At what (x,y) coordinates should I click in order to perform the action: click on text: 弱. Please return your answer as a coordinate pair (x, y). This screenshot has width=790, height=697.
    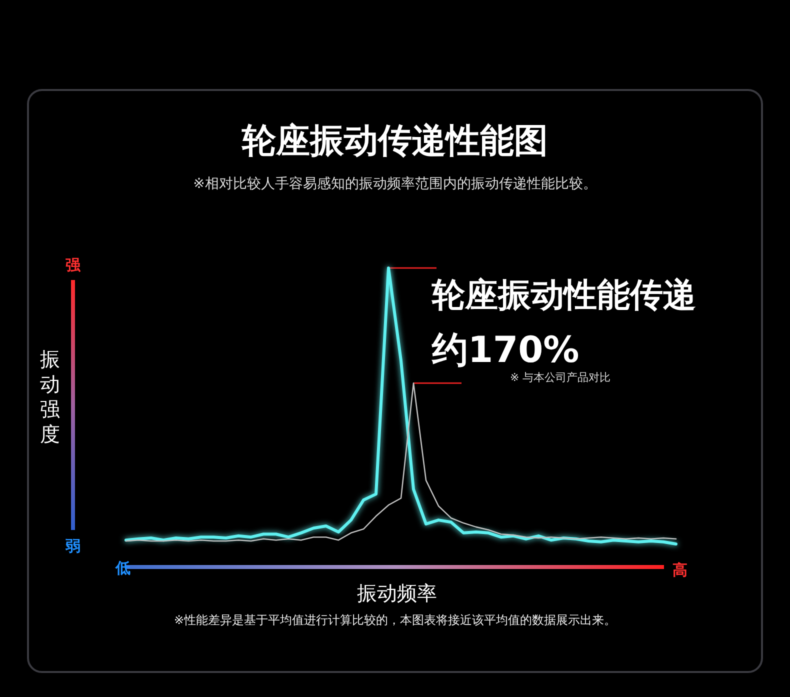
    Looking at the image, I should click on (72, 546).